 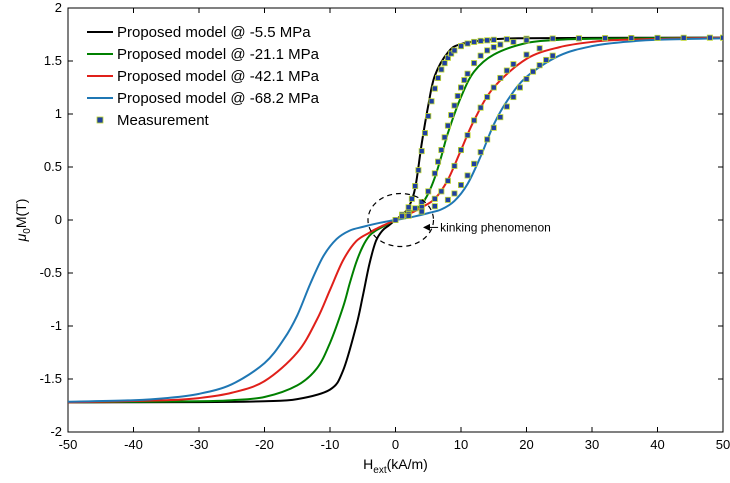 What do you see at coordinates (495, 227) in the screenshot?
I see `kinking-annotation-label: kinking phenomenon` at bounding box center [495, 227].